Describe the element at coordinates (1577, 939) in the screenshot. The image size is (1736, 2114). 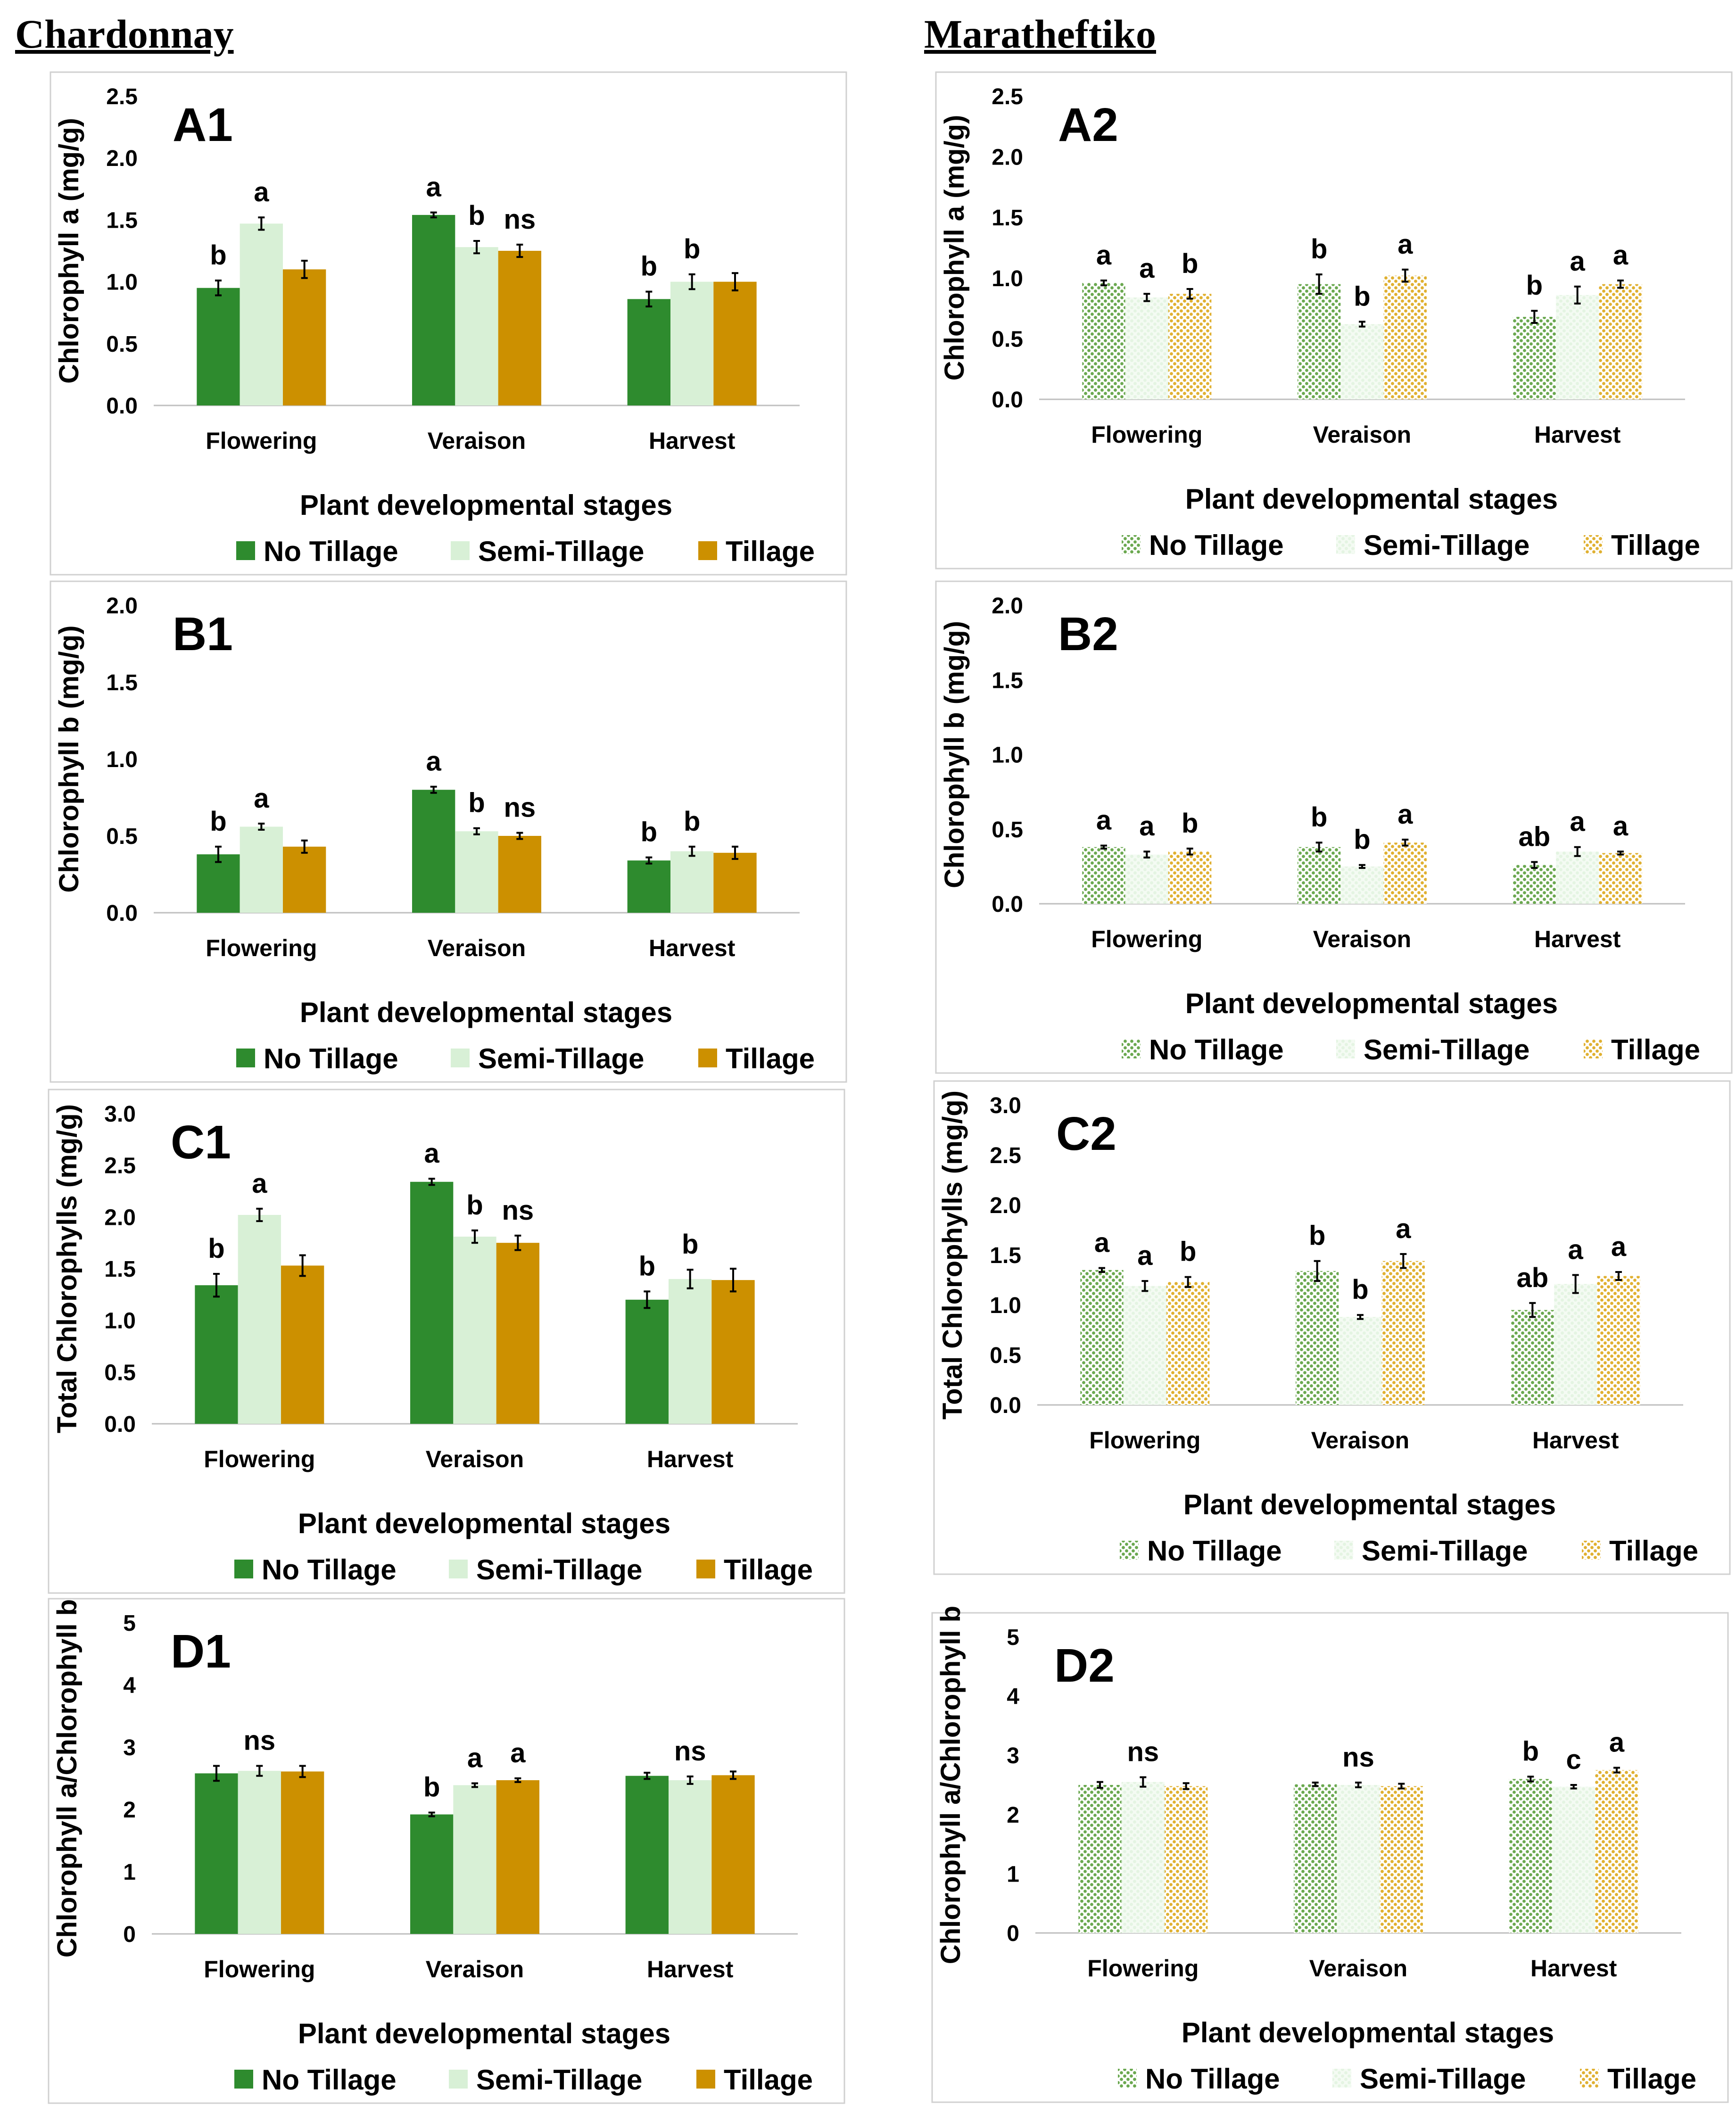
I see `x-tick-label: Harvest` at that location.